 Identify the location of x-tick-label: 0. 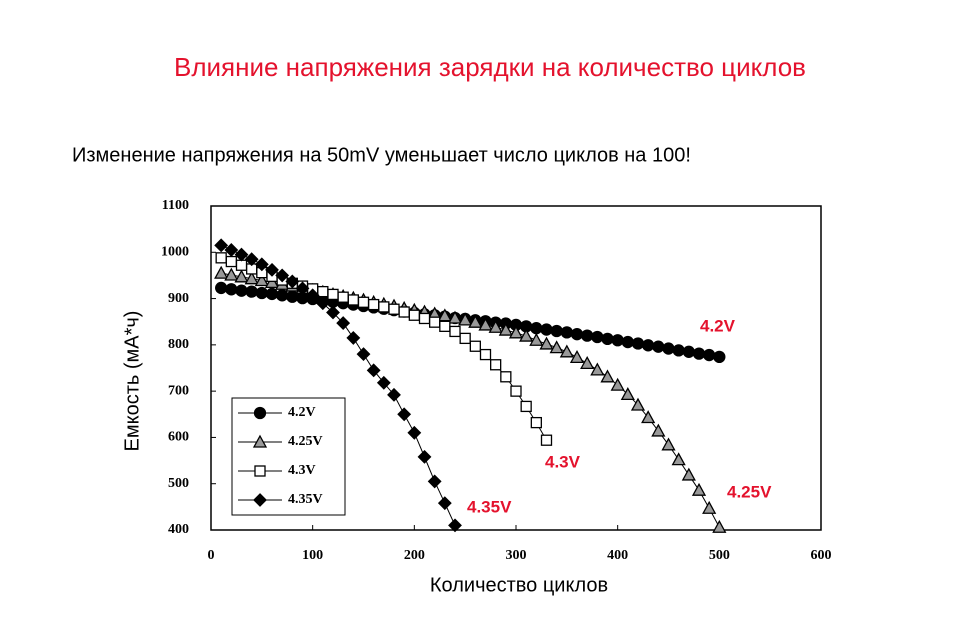
(211, 555).